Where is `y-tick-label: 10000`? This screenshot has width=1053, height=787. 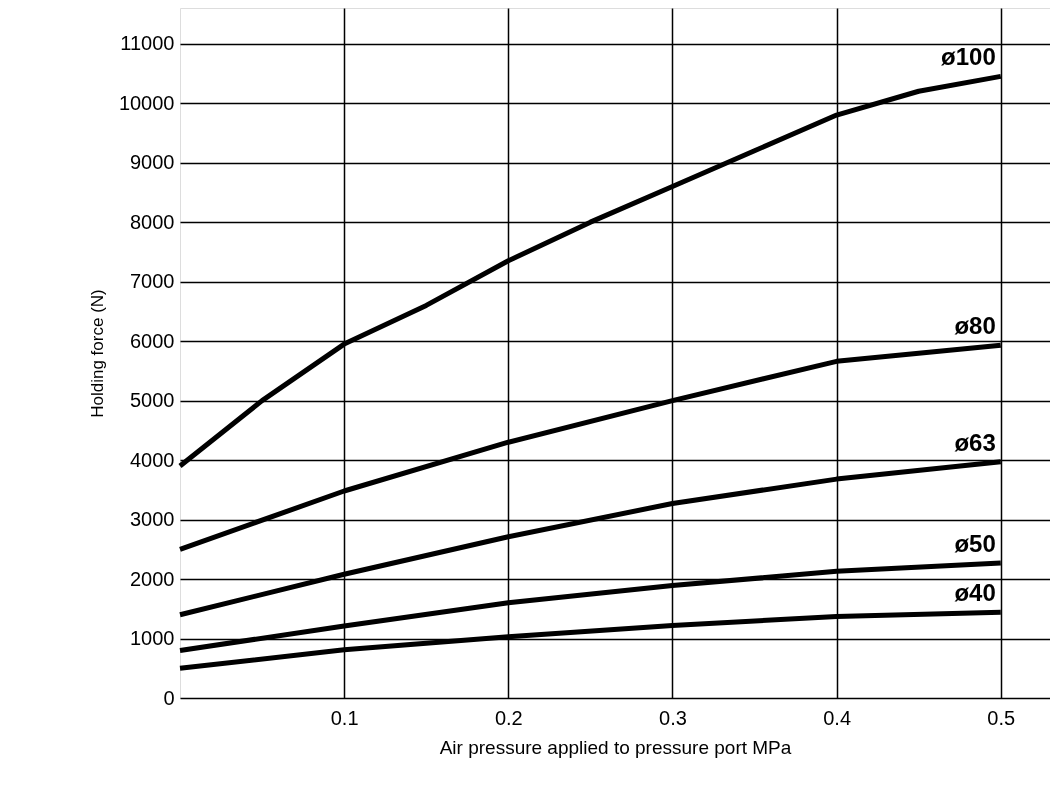 y-tick-label: 10000 is located at coordinates (146, 102).